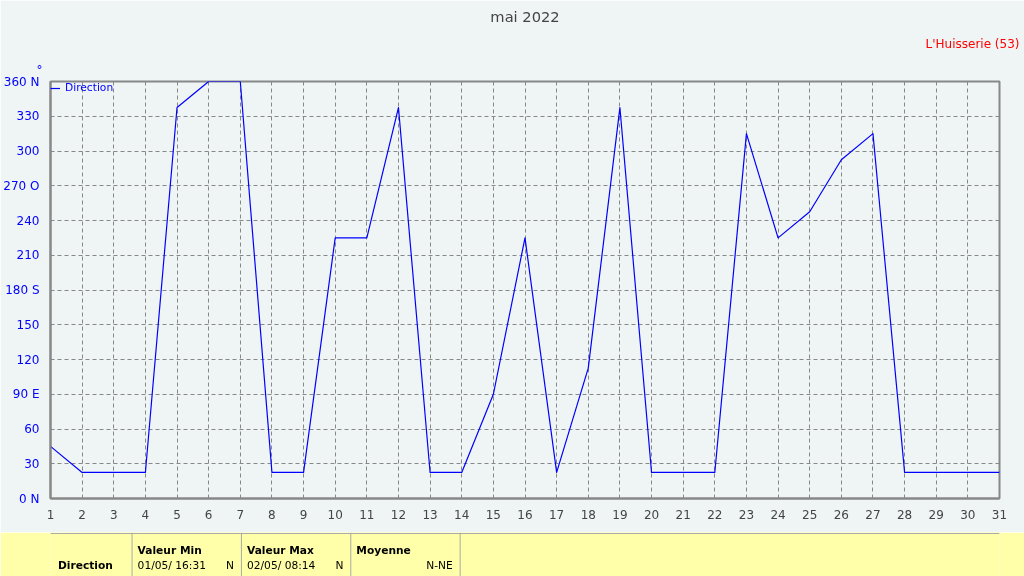 The width and height of the screenshot is (1024, 576). What do you see at coordinates (272, 514) in the screenshot?
I see `x-tick-label: 8` at bounding box center [272, 514].